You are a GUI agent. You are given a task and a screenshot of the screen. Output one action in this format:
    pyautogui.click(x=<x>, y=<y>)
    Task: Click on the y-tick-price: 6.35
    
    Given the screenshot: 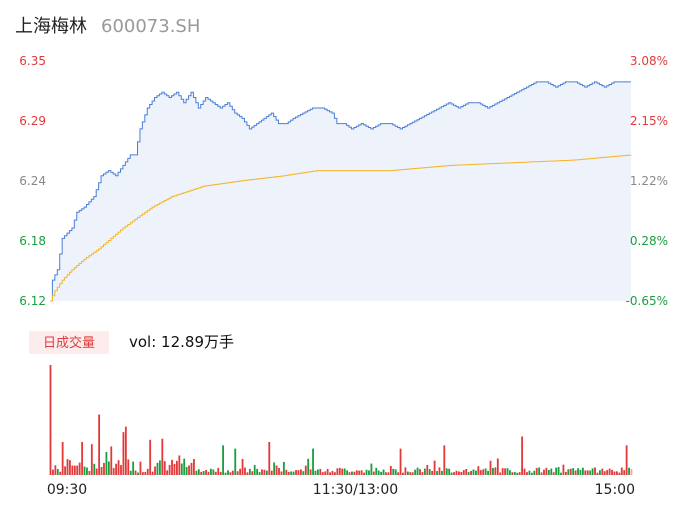 What is the action you would take?
    pyautogui.click(x=32, y=61)
    